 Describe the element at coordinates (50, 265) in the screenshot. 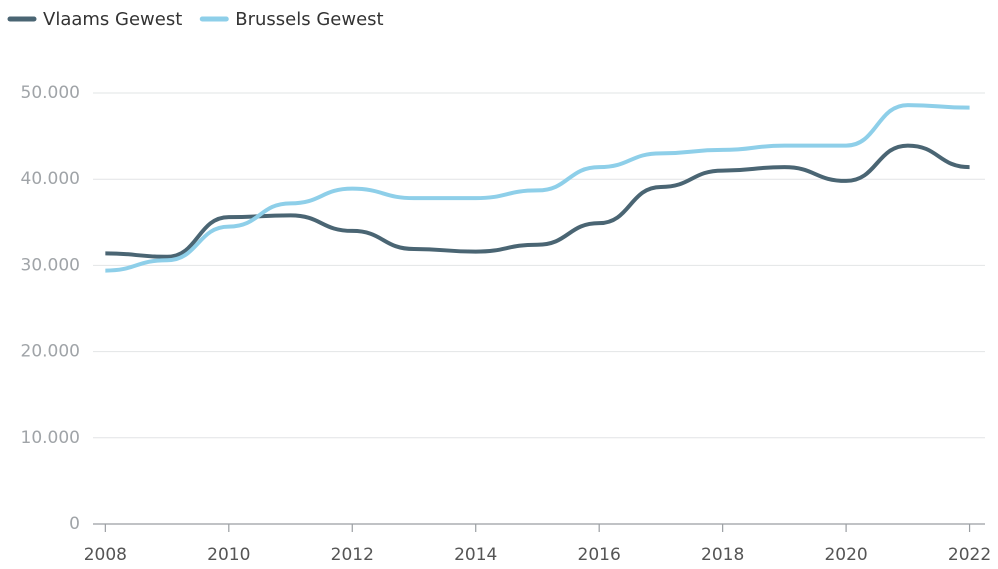

I see `y-tick-label: 30.000` at that location.